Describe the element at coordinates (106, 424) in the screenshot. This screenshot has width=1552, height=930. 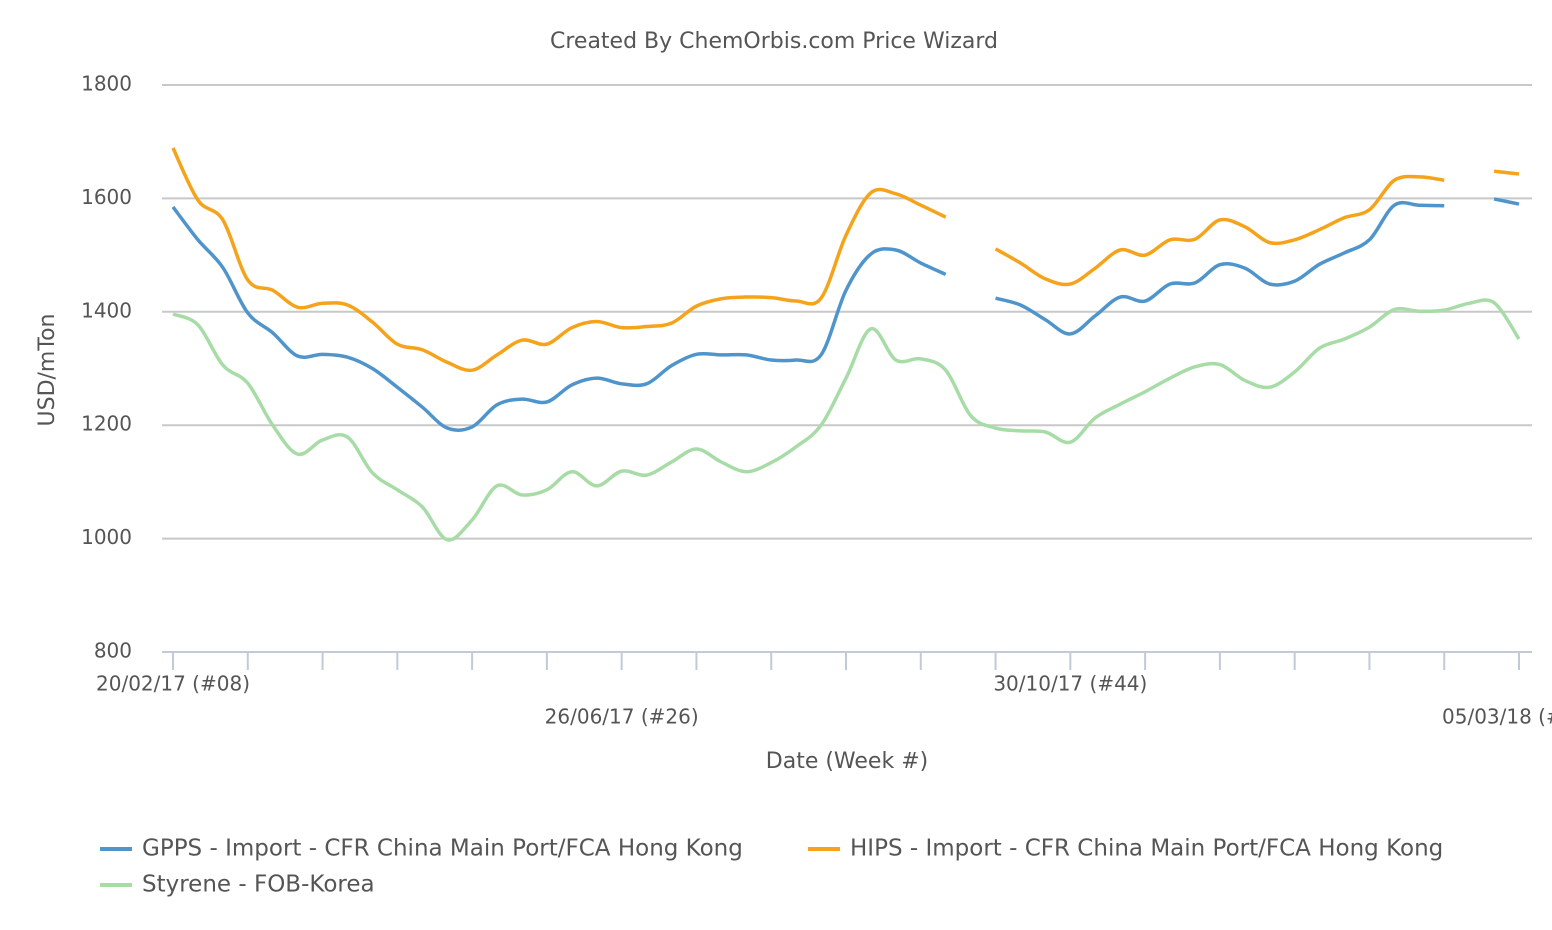
I see `y-tick-label: 1200` at that location.